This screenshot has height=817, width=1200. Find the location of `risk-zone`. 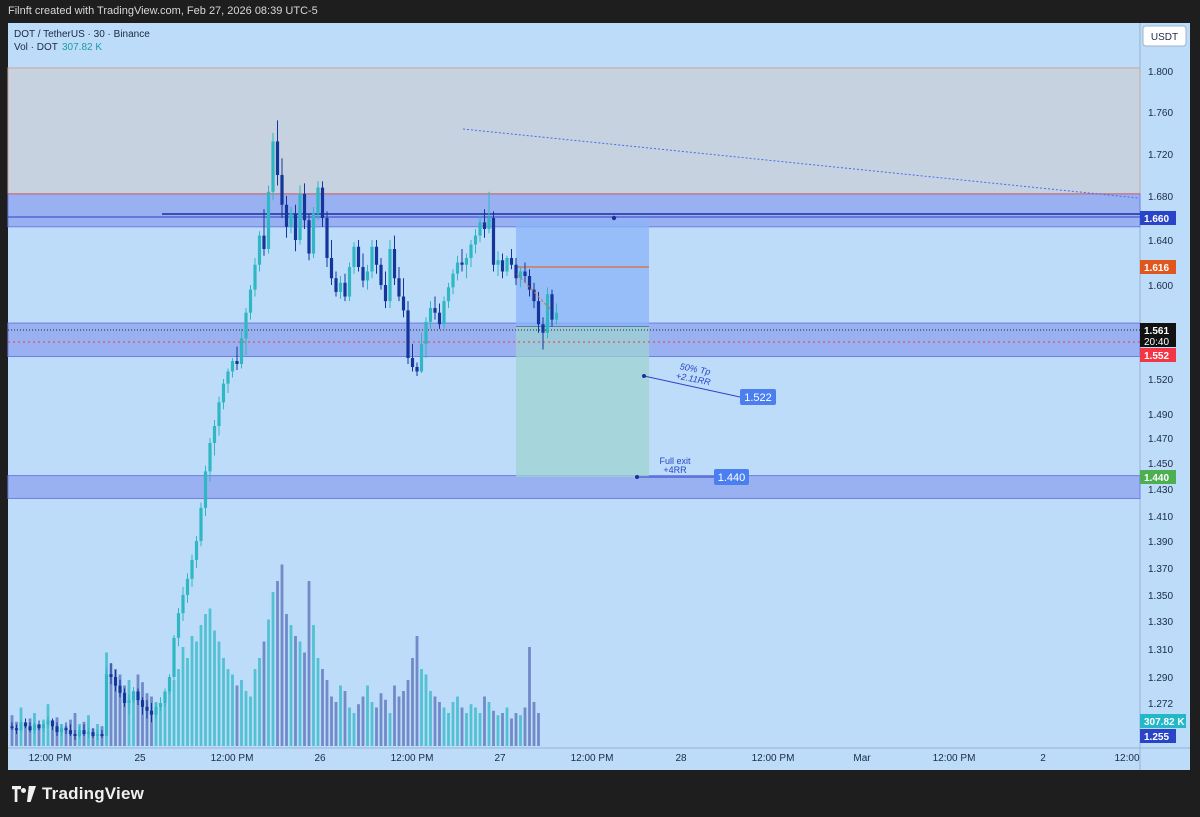

risk-zone is located at coordinates (582, 273).